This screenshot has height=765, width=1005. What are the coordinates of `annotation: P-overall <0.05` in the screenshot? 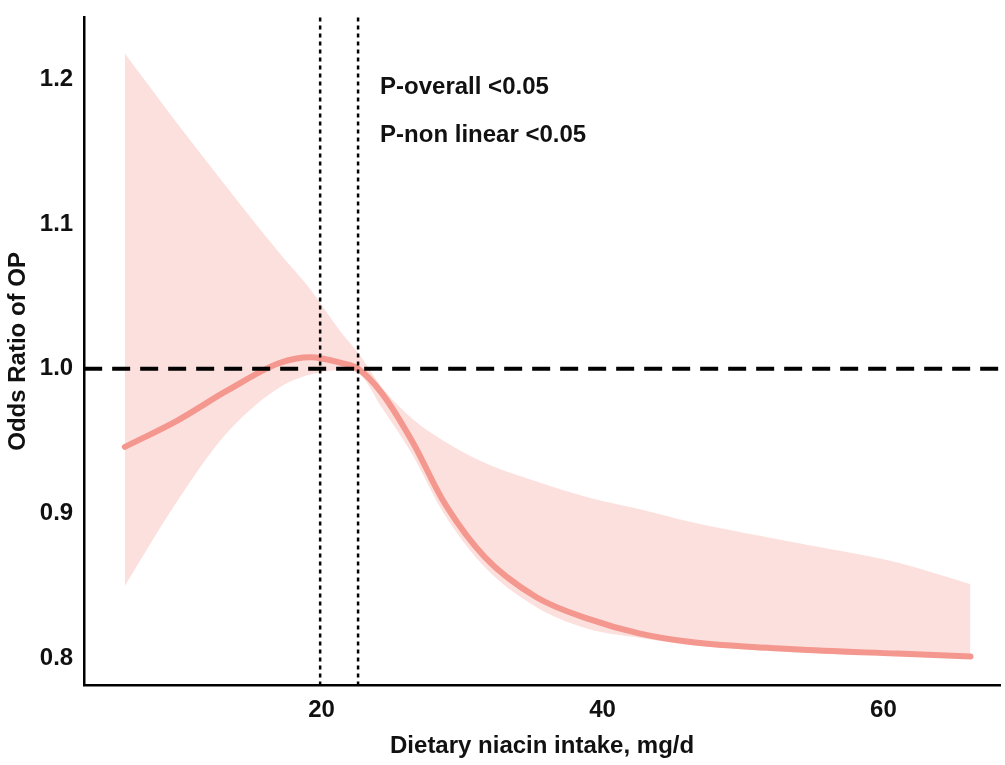 It's located at (464, 86).